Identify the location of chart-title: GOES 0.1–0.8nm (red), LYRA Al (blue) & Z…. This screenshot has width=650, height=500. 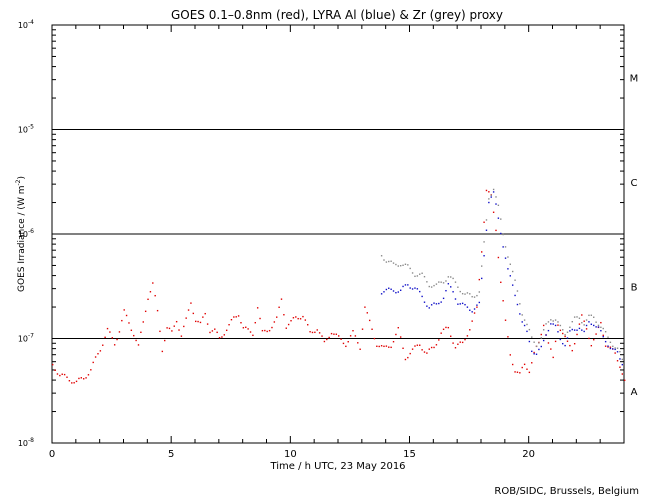
(337, 15).